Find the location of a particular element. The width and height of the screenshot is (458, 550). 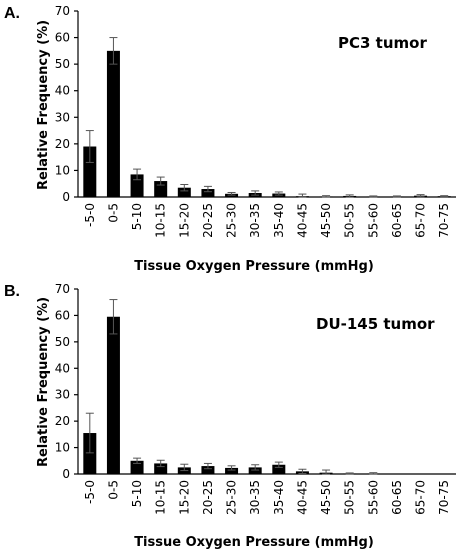

x-tick-label-b: 30-35 is located at coordinates (255, 497).